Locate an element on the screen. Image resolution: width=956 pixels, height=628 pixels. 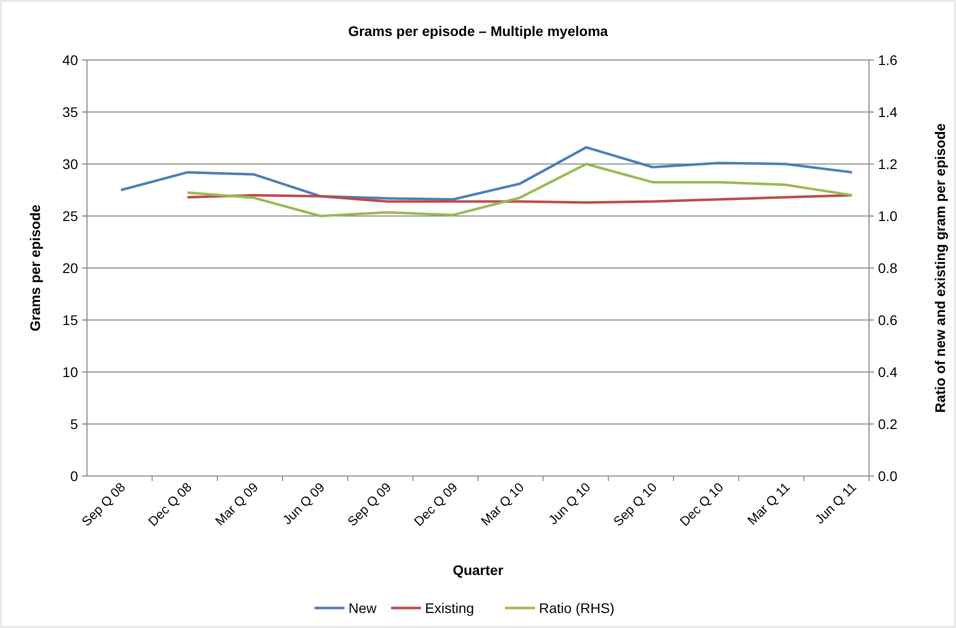
legend-label: Existing is located at coordinates (449, 608).